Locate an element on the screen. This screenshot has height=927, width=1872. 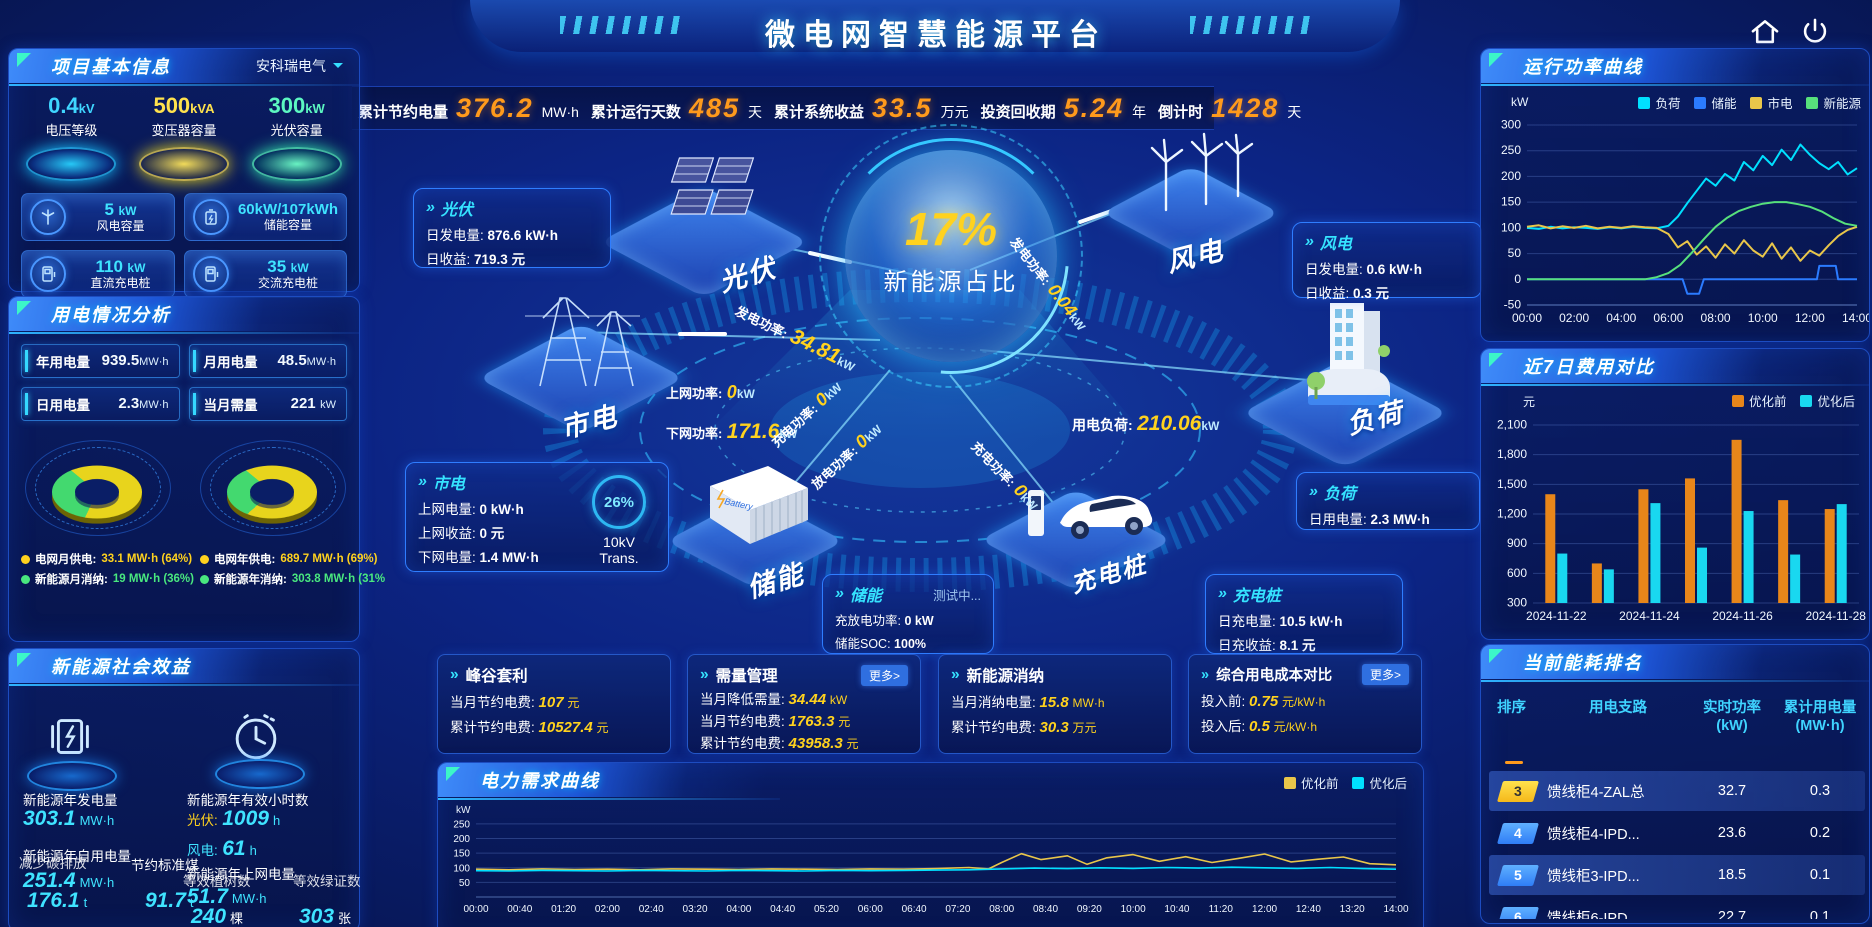
building-art is located at coordinates (1348, 354).